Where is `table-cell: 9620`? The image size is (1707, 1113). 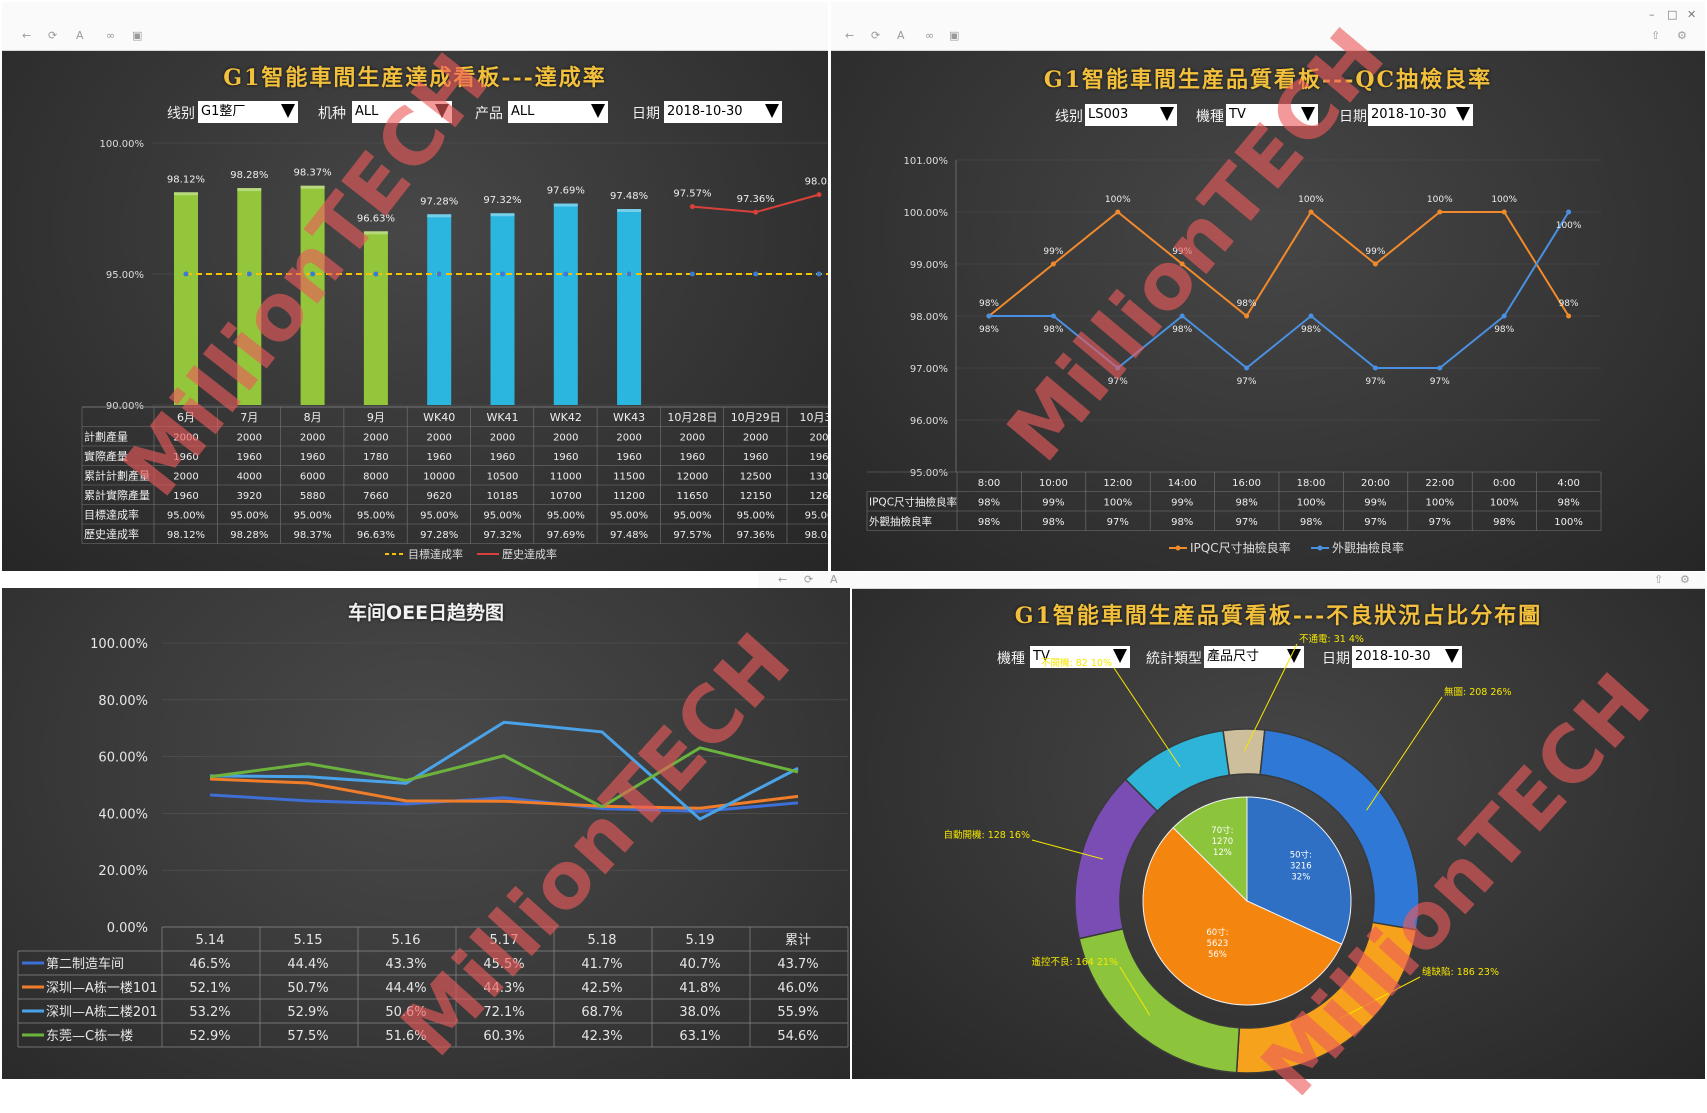 table-cell: 9620 is located at coordinates (438, 496).